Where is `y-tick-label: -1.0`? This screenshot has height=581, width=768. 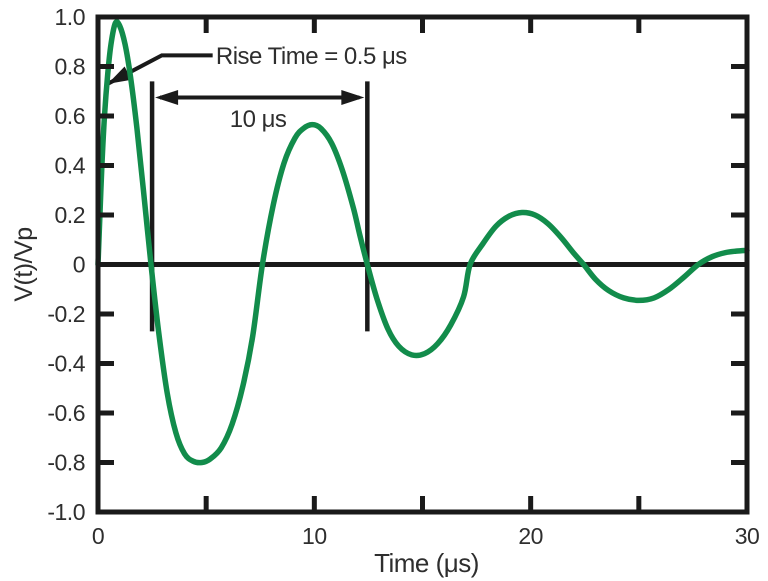 y-tick-label: -1.0 is located at coordinates (66, 512).